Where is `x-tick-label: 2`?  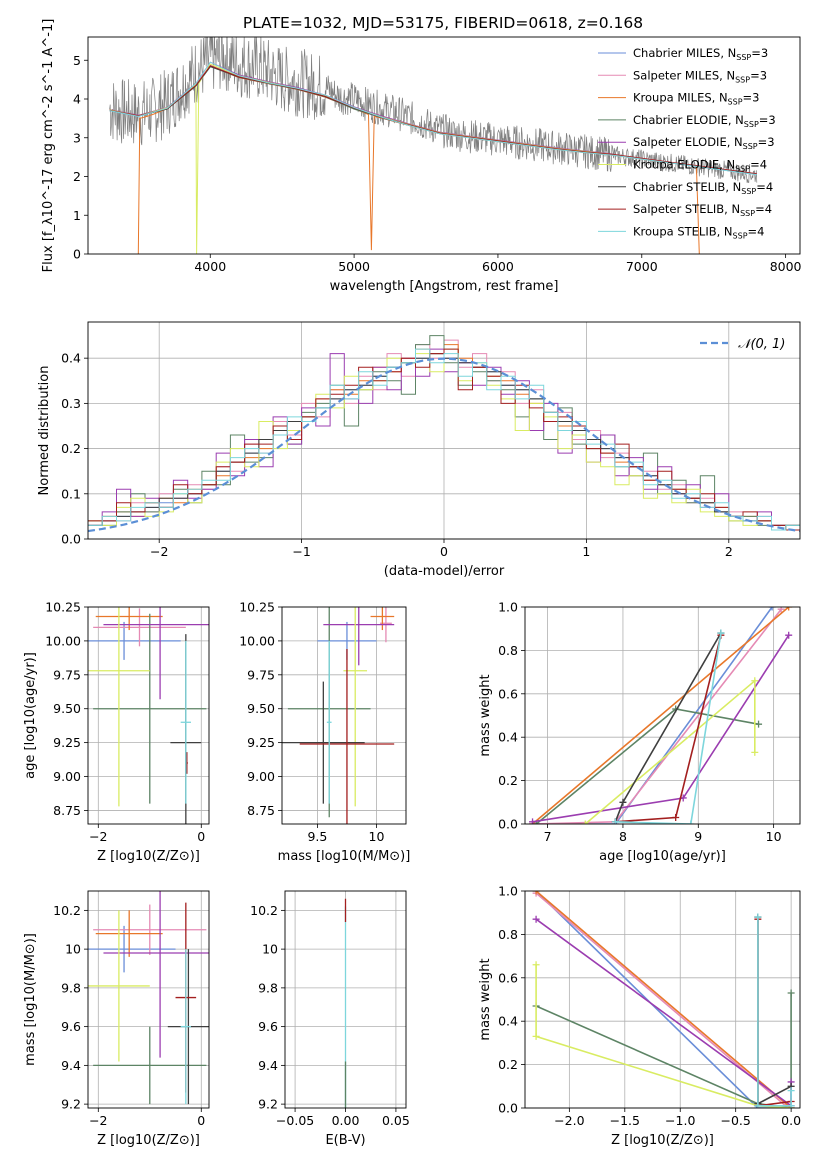 x-tick-label: 2 is located at coordinates (729, 551).